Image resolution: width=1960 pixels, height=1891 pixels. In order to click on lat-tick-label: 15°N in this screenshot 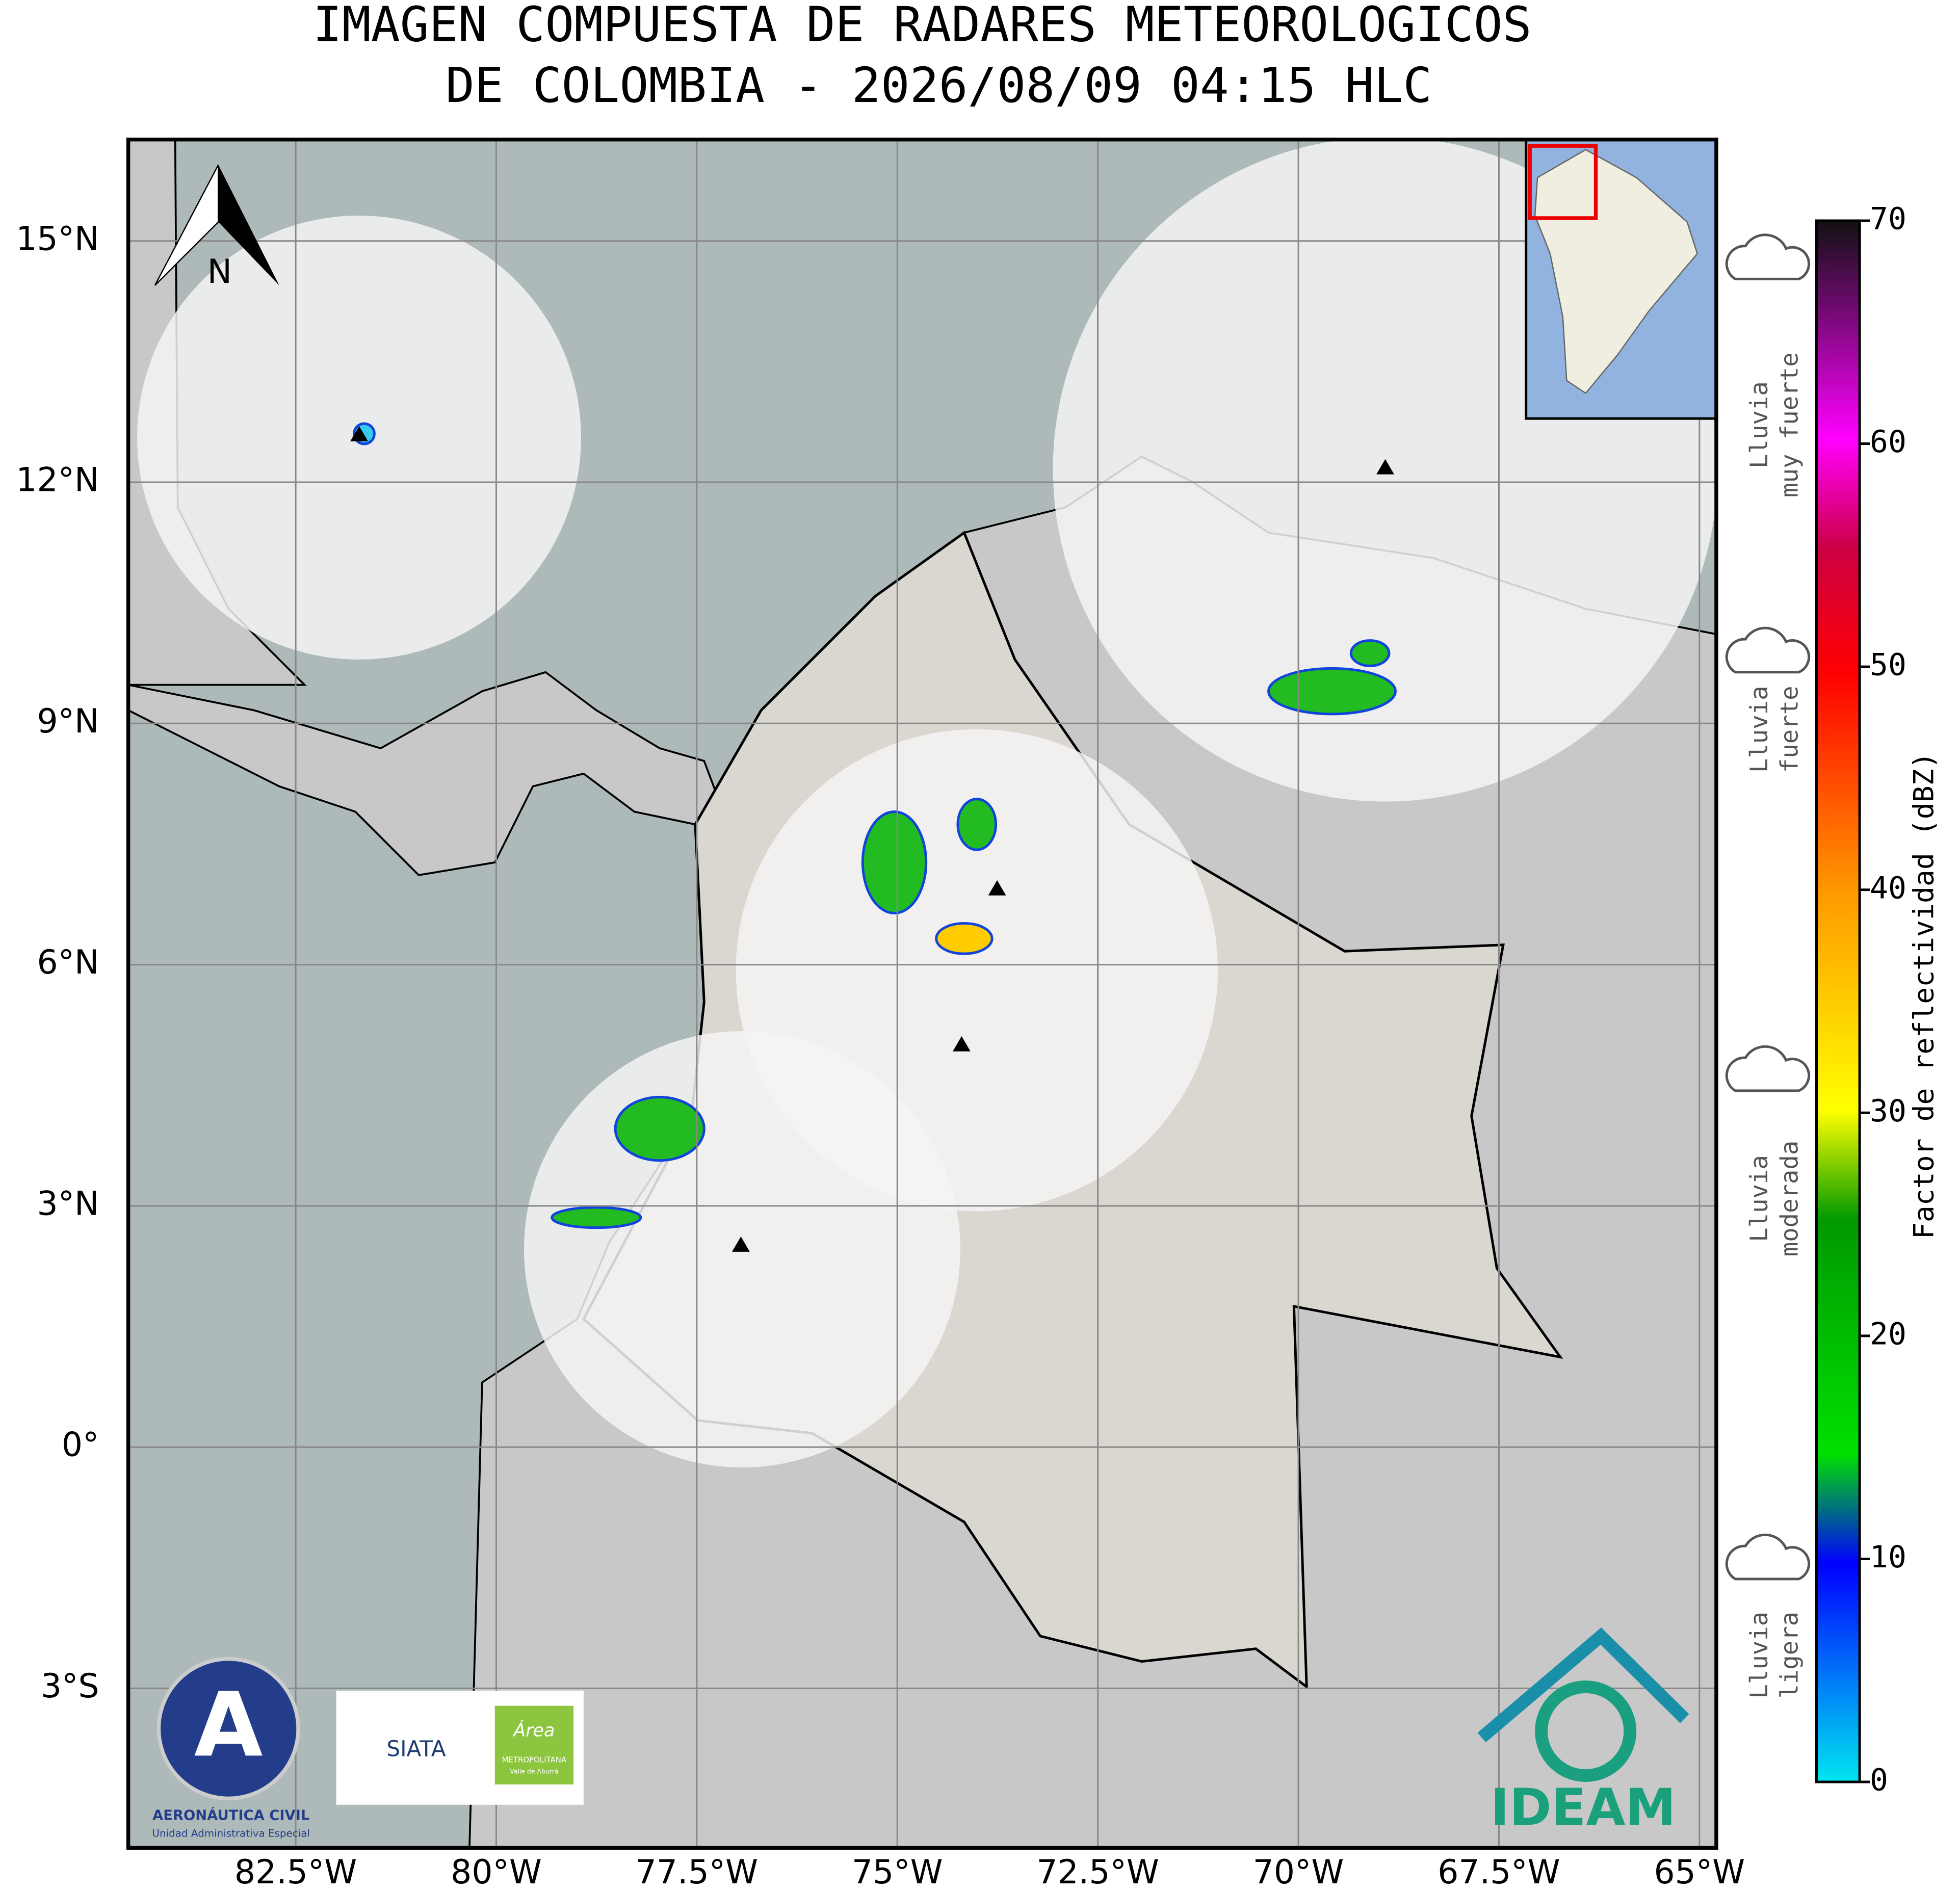, I will do `click(57, 239)`.